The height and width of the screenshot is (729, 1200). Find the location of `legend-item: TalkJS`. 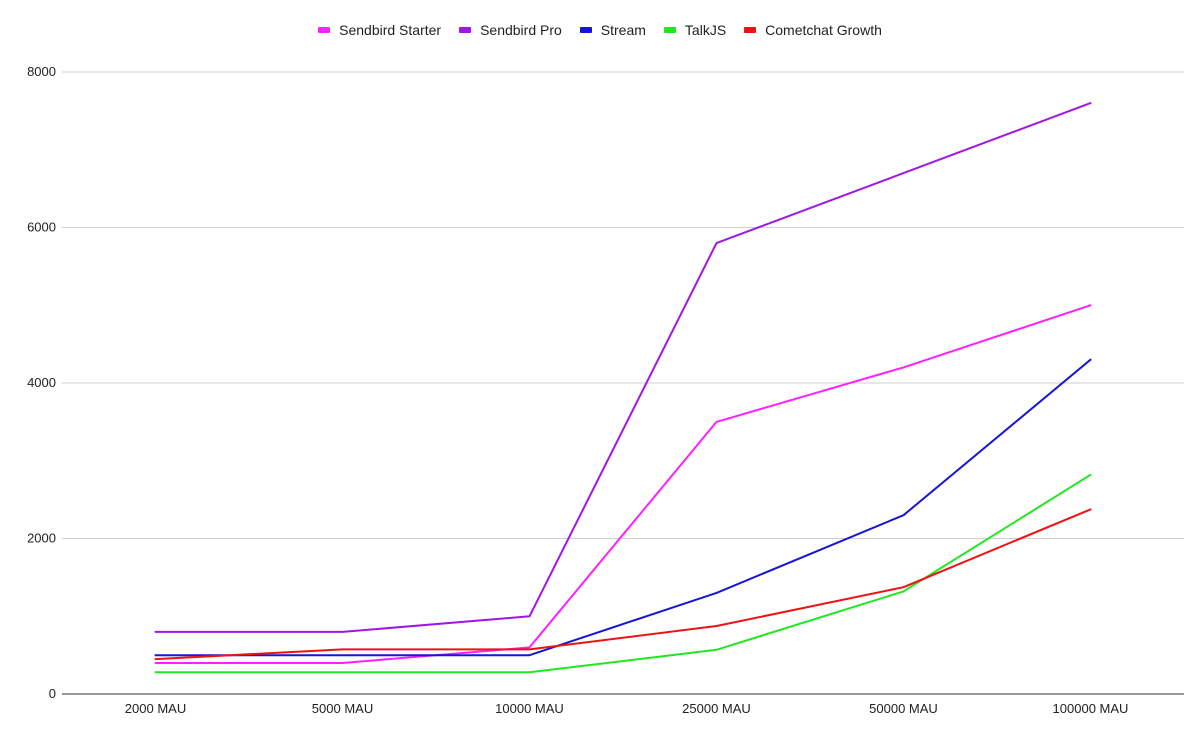

legend-item: TalkJS is located at coordinates (695, 30).